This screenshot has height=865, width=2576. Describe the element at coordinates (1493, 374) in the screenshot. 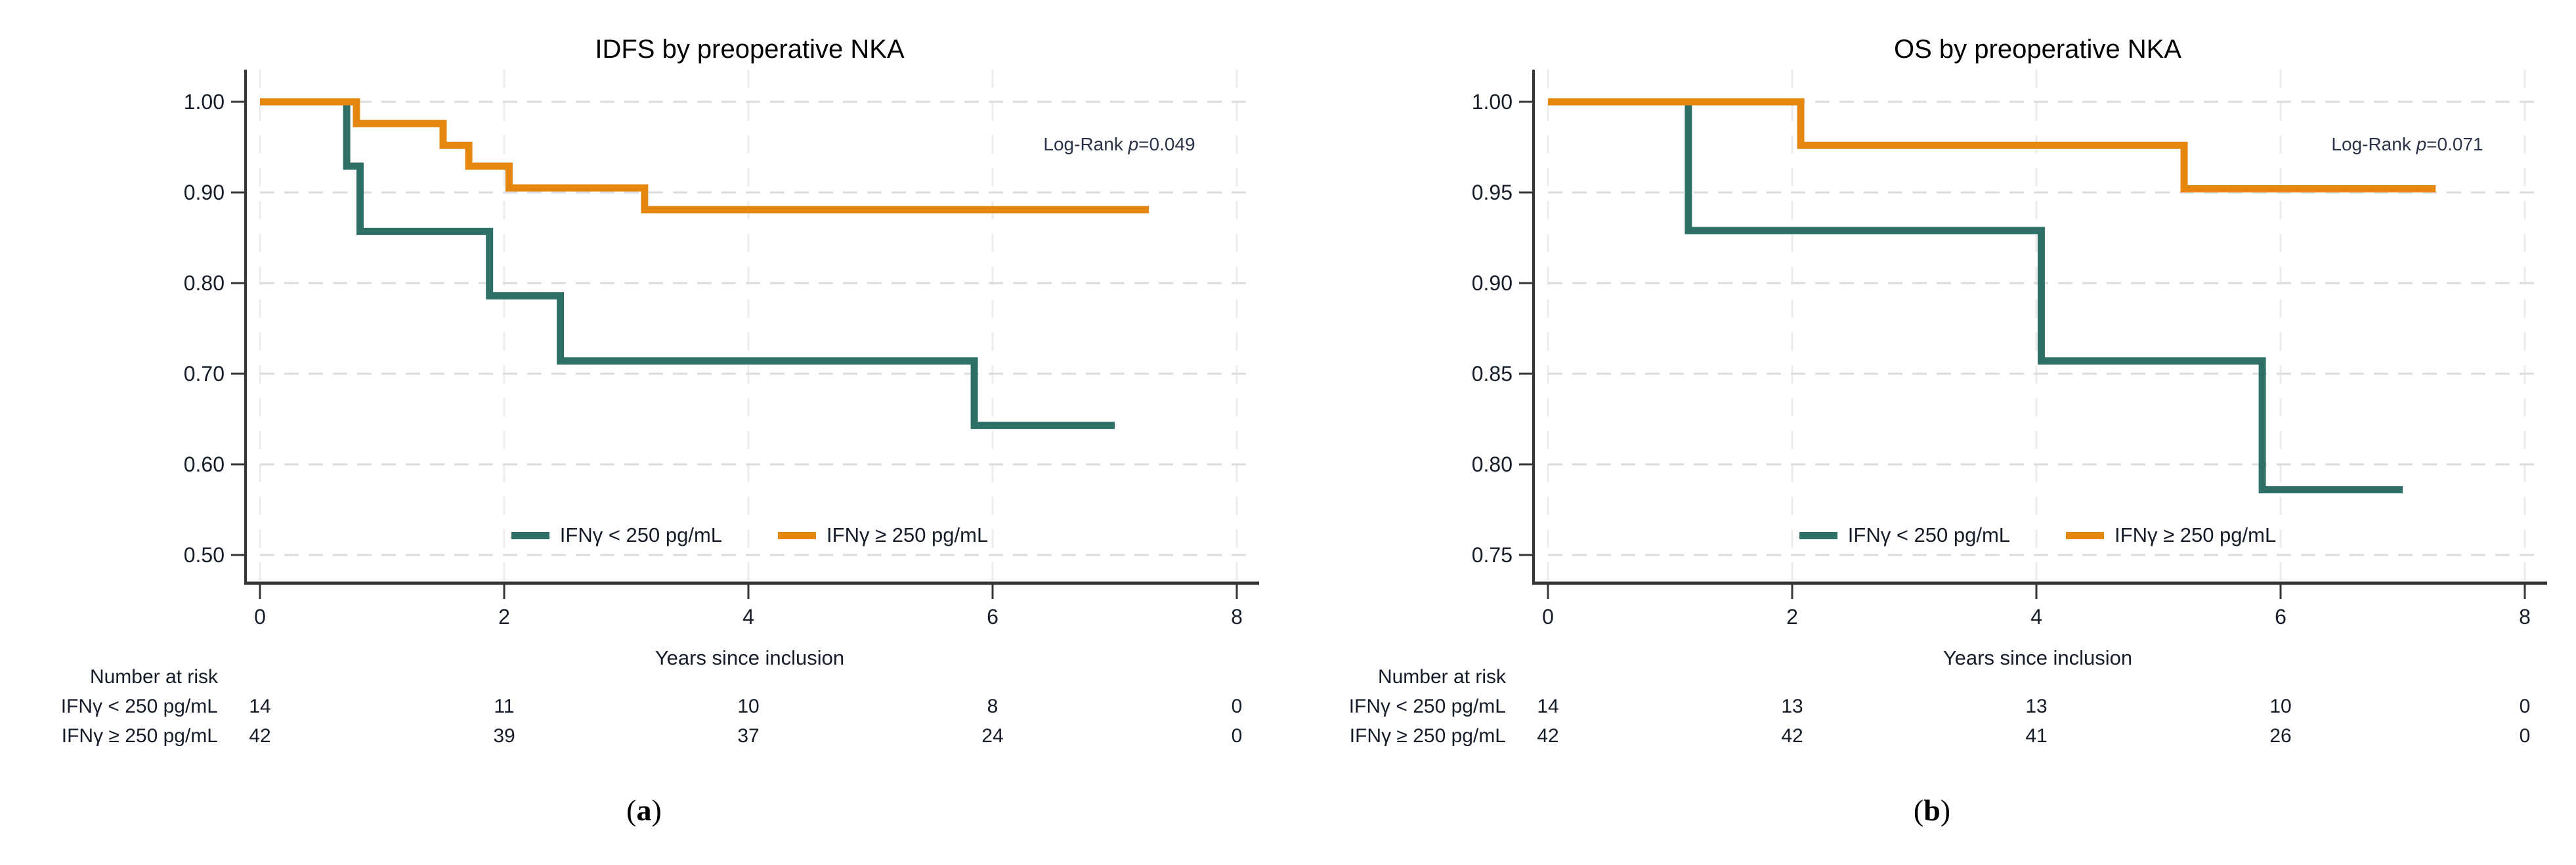

I see `y-tick-label: 0.85` at that location.